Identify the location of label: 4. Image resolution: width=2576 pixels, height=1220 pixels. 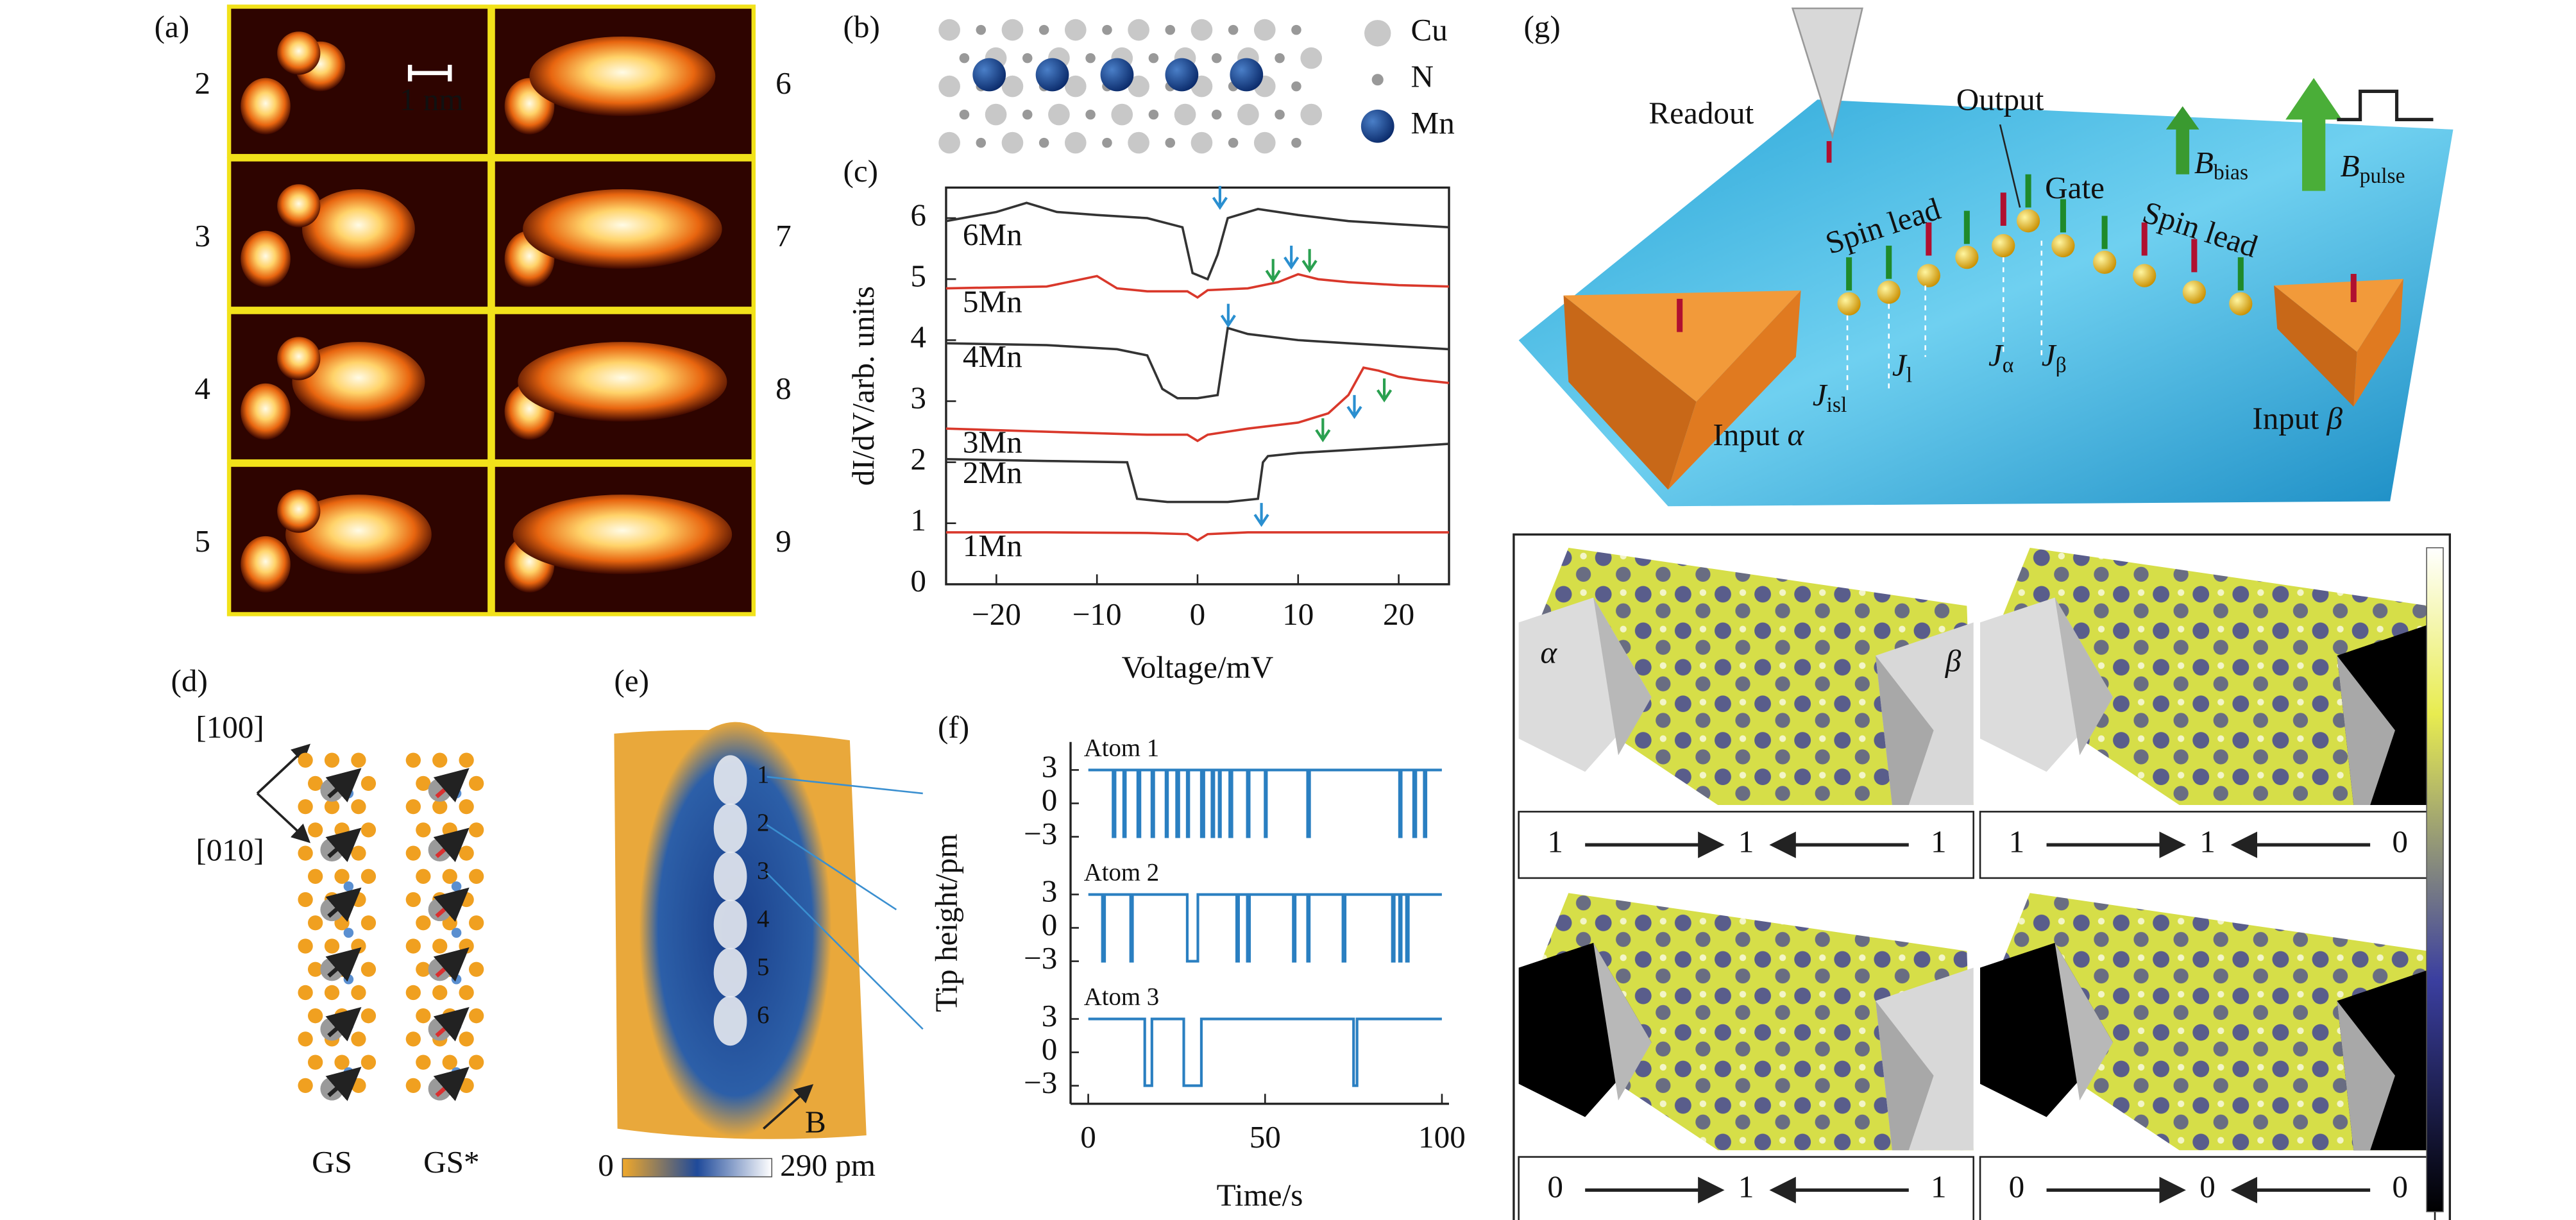
(763, 919).